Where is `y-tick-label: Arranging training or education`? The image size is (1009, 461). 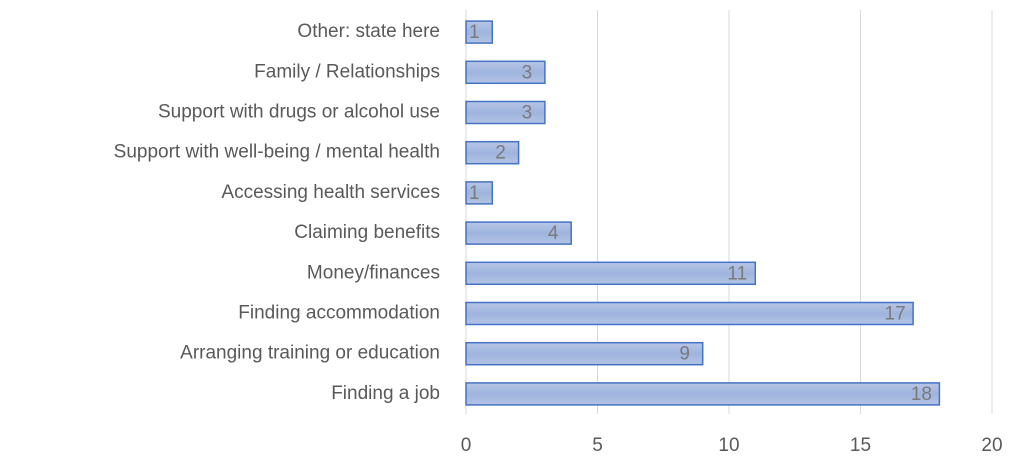 y-tick-label: Arranging training or education is located at coordinates (310, 353).